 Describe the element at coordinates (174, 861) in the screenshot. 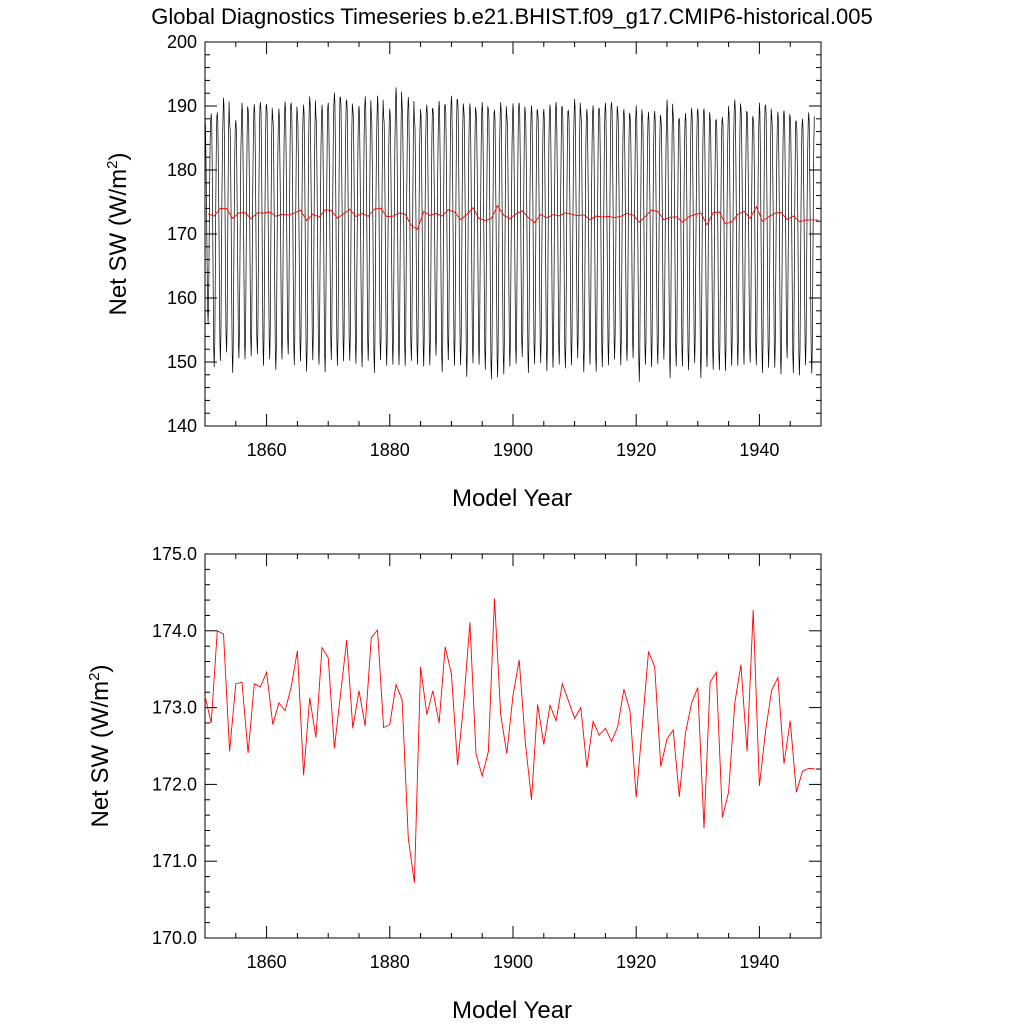

I see `y-tick-label: 171.0` at that location.